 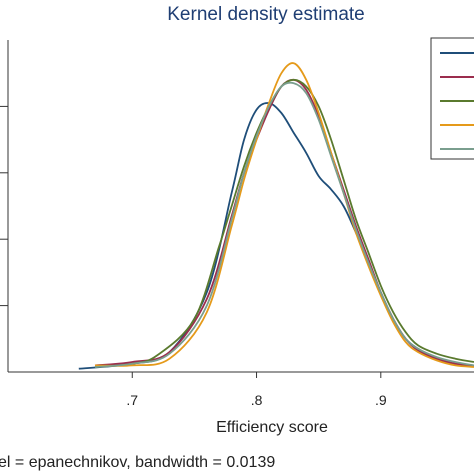 I want to click on x-tick-labels: .7 .8 .9, so click(x=256, y=400).